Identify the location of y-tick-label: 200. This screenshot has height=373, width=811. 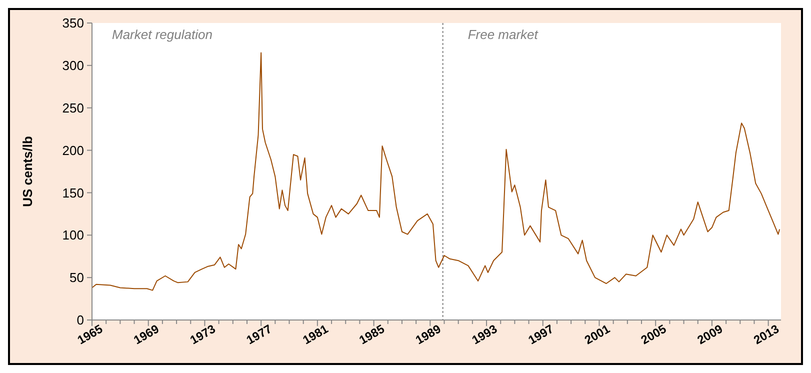
(73, 150).